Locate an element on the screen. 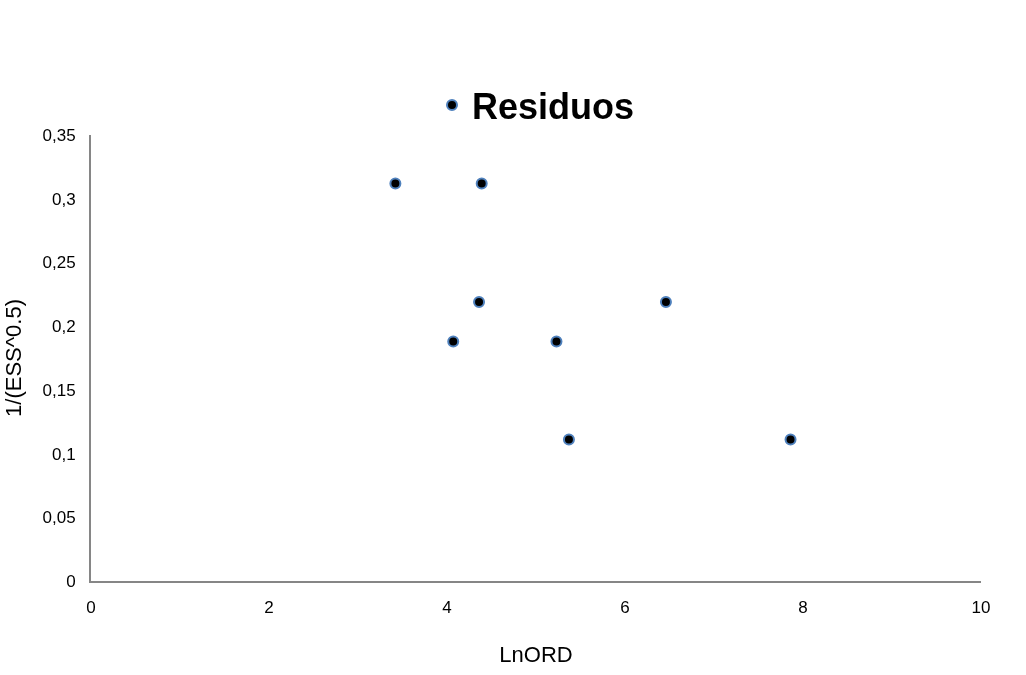  y-tick-label: 0,1 is located at coordinates (63, 454).